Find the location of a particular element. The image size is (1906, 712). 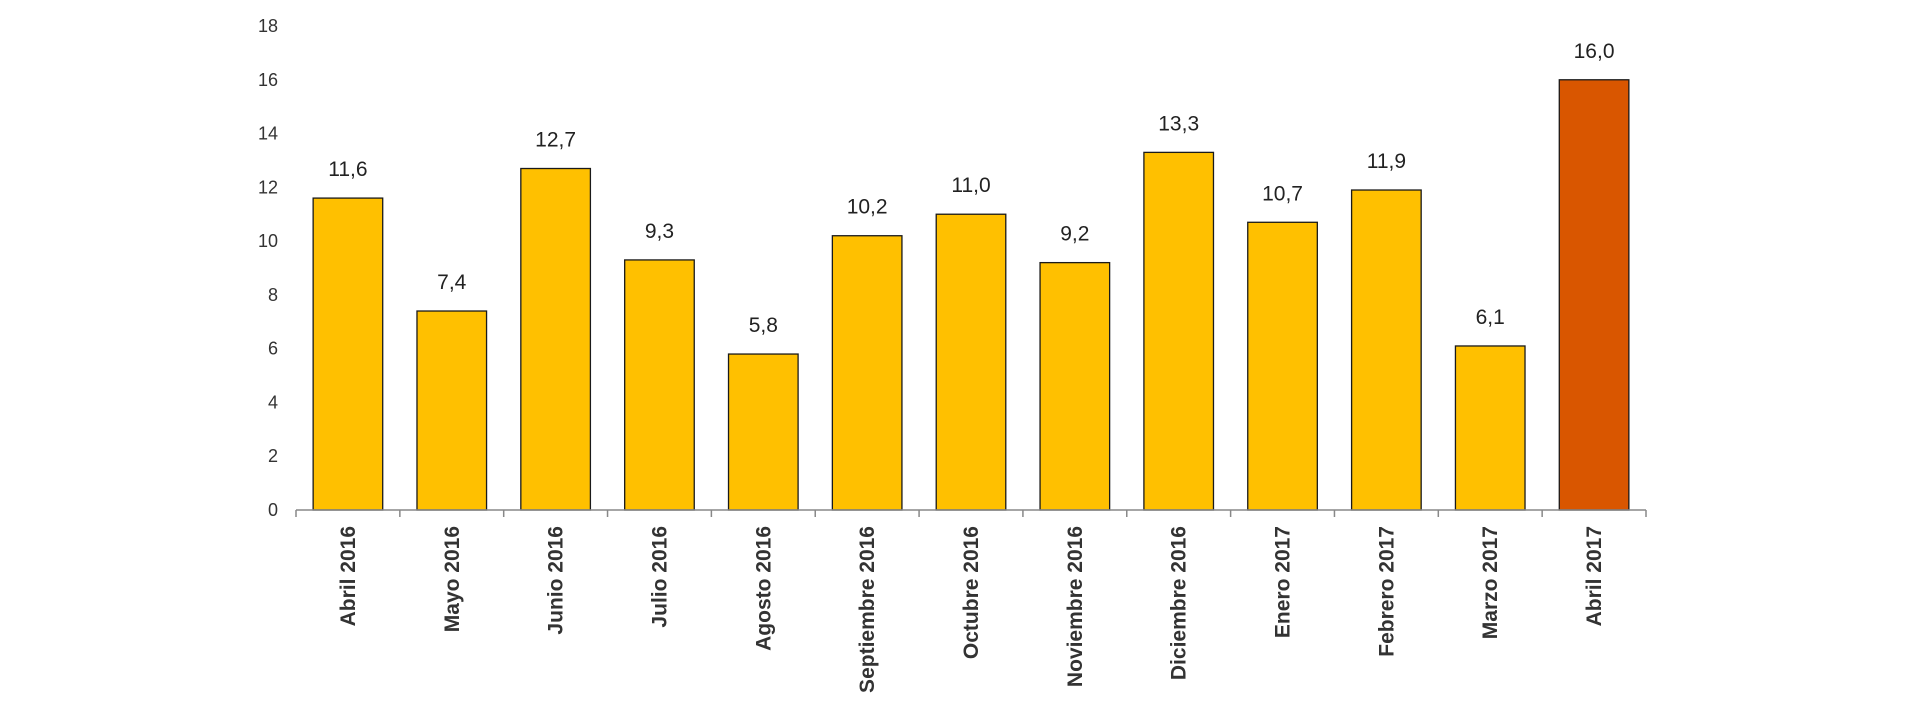

data-label: 11,6 is located at coordinates (347, 169).